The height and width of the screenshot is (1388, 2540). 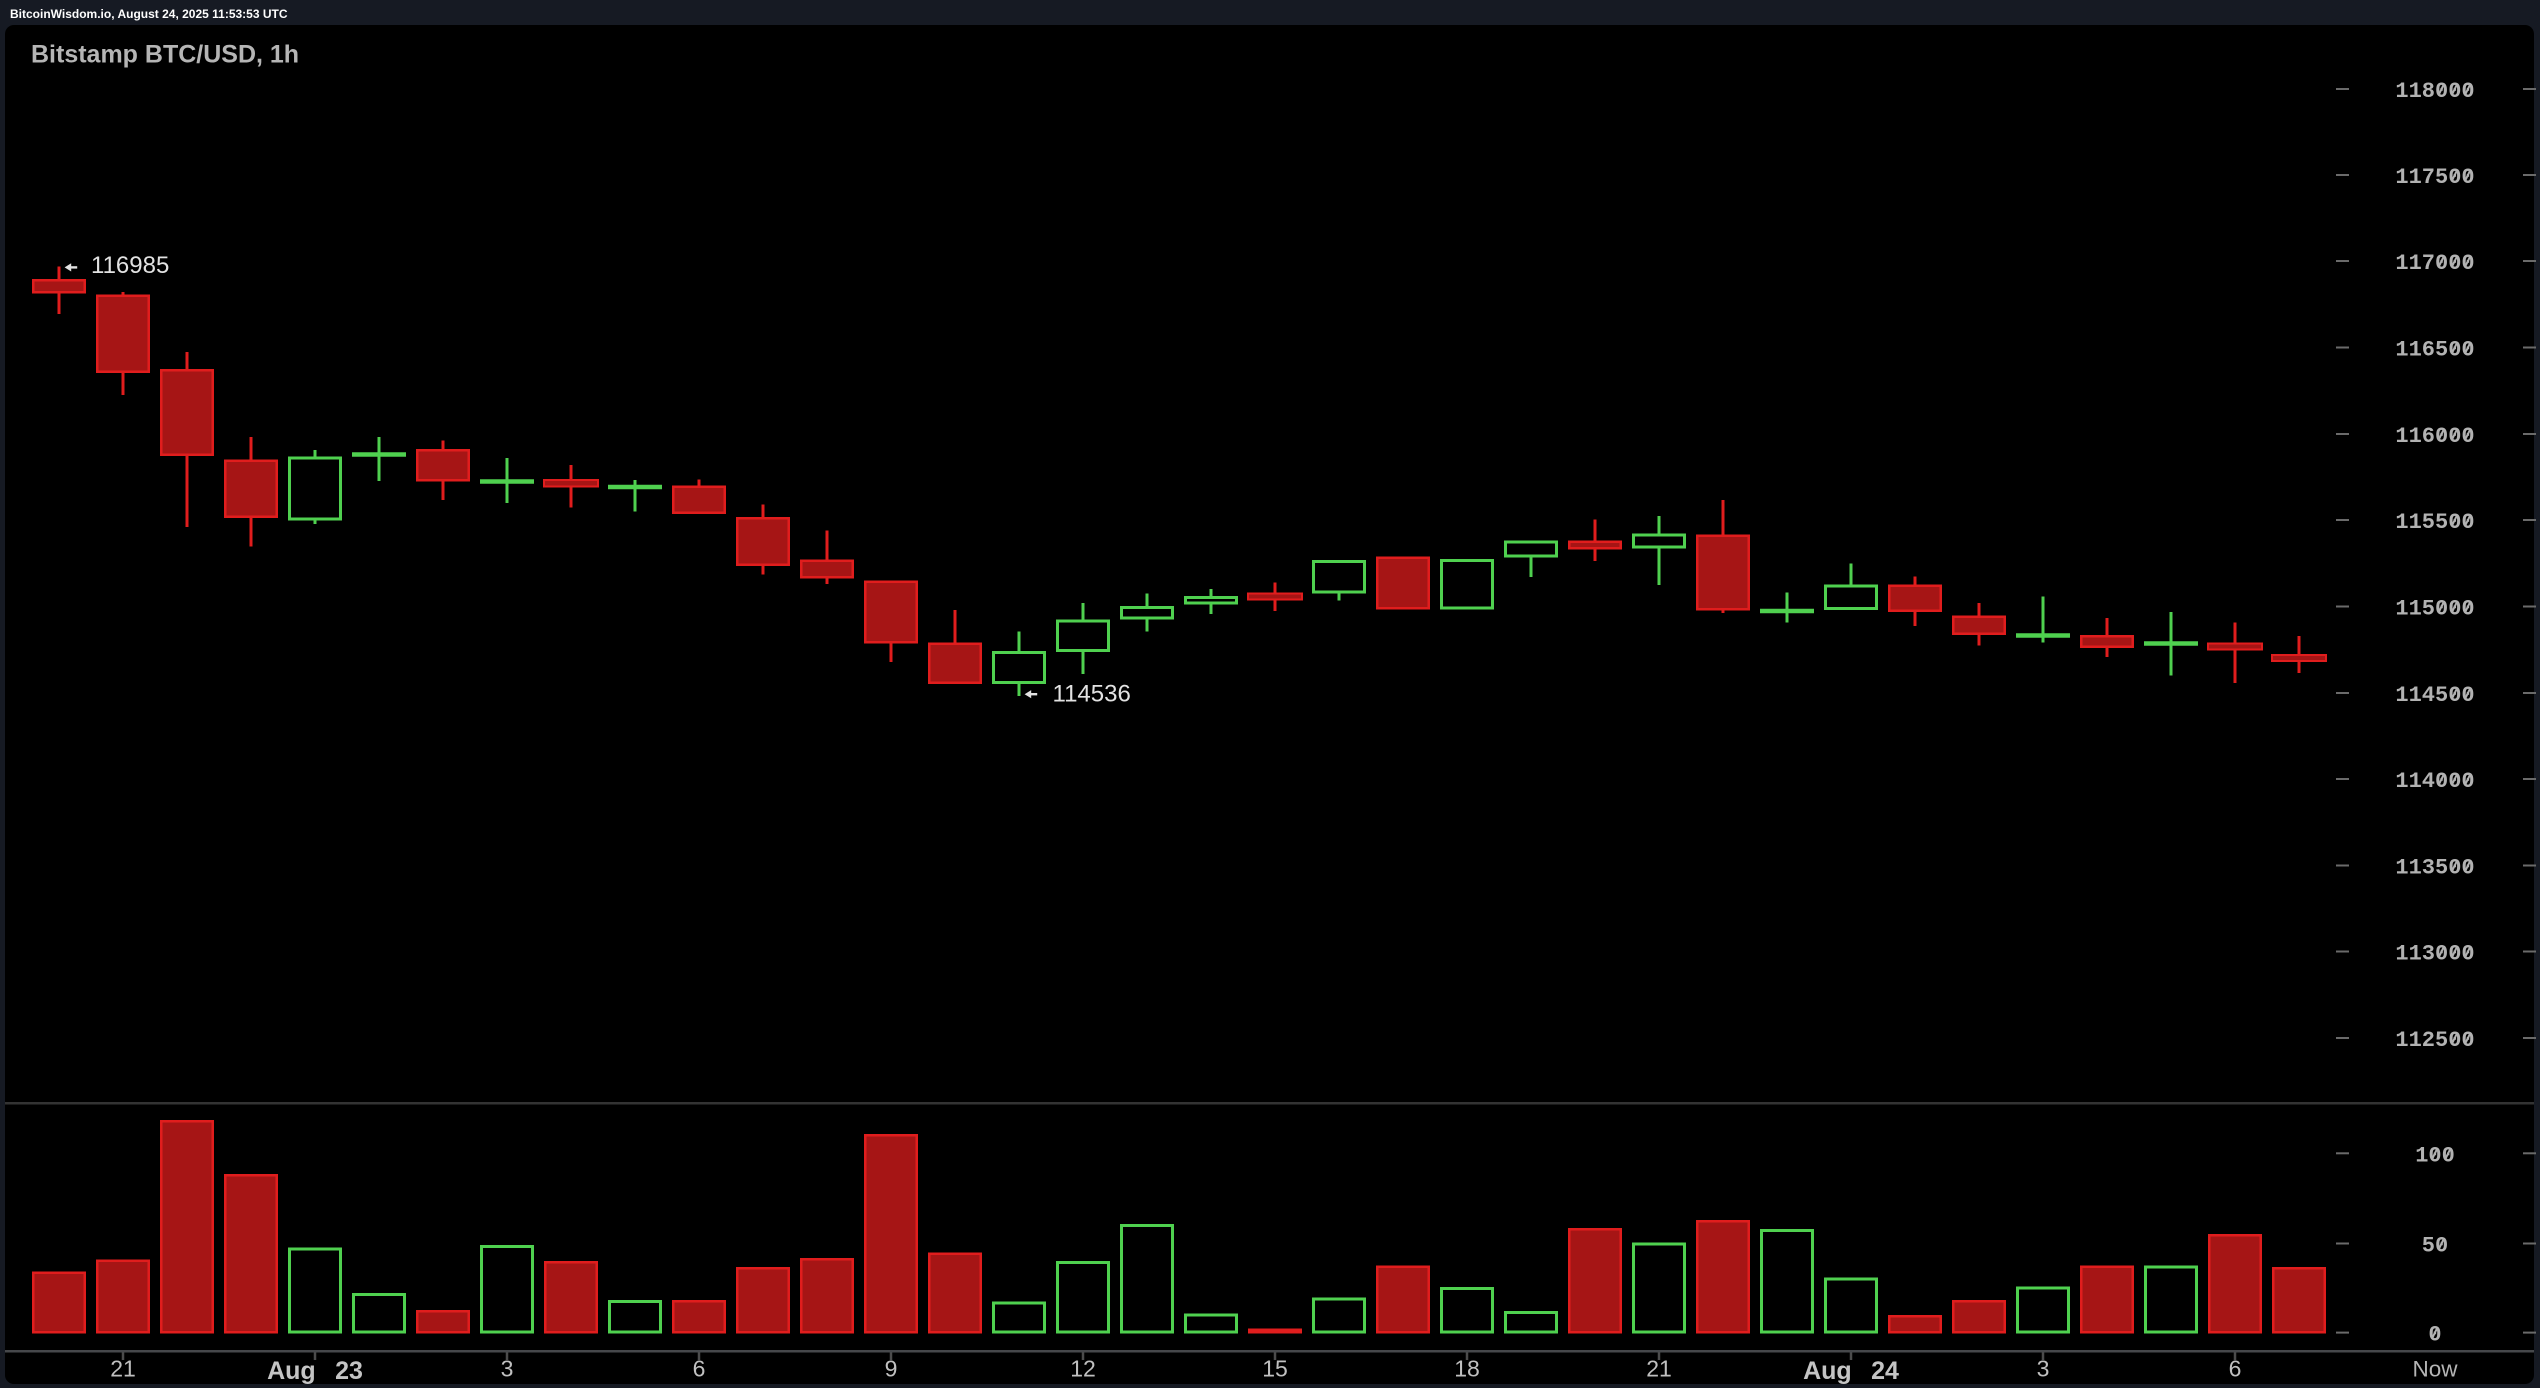 I want to click on svg-text: 115500, so click(x=2434, y=522).